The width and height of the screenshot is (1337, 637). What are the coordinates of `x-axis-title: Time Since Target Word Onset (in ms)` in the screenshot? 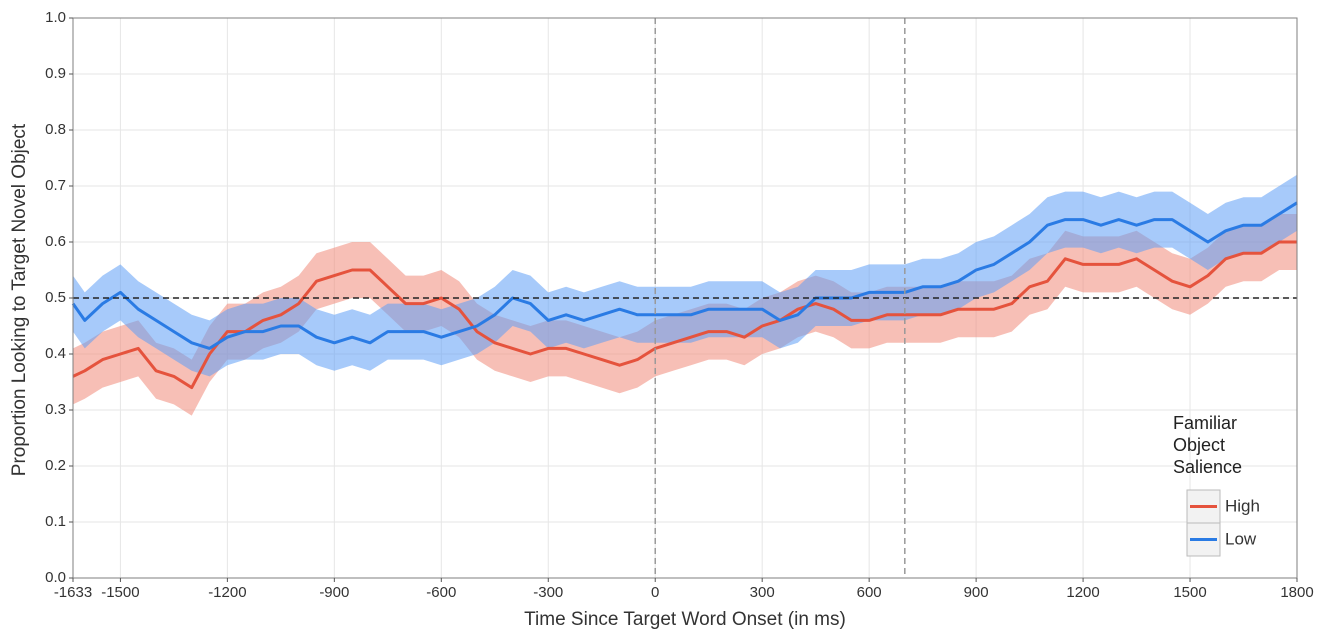 It's located at (685, 619).